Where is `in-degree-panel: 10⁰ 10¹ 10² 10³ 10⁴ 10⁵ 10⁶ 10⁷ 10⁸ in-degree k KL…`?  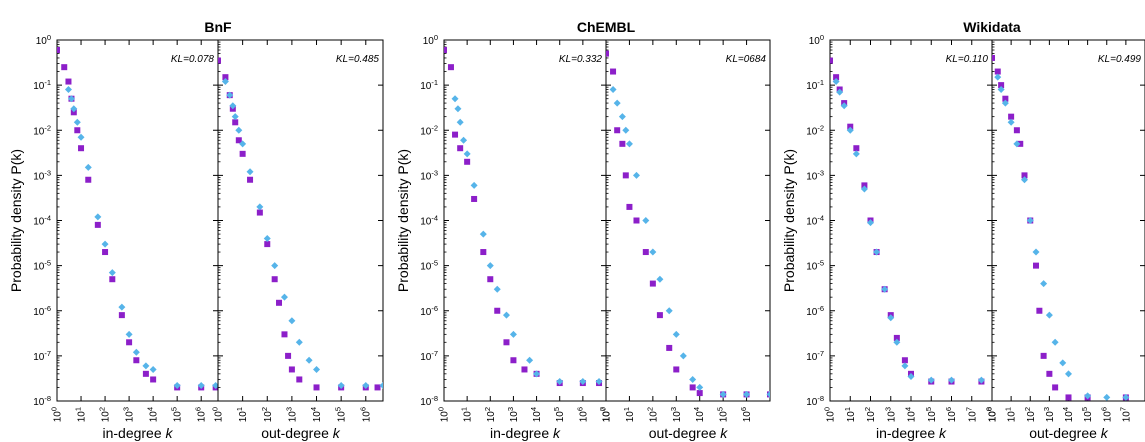 in-degree-panel: 10⁰ 10¹ 10² 10³ 10⁴ 10⁵ 10⁶ 10⁷ 10⁸ in-degree k KL… is located at coordinates (911, 240).